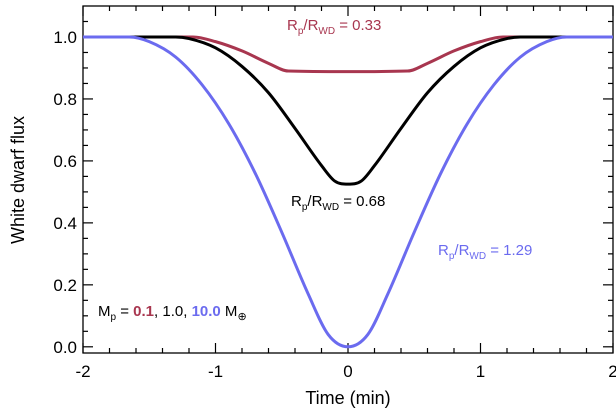  What do you see at coordinates (65, 37) in the screenshot?
I see `y-tick-label: 1.0` at bounding box center [65, 37].